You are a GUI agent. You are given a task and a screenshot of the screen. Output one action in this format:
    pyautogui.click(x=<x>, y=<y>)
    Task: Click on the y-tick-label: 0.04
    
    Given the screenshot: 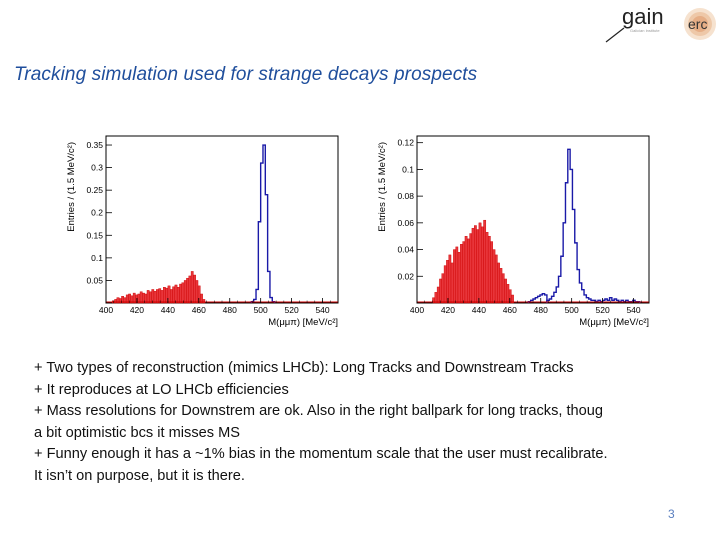 What is the action you would take?
    pyautogui.click(x=405, y=250)
    